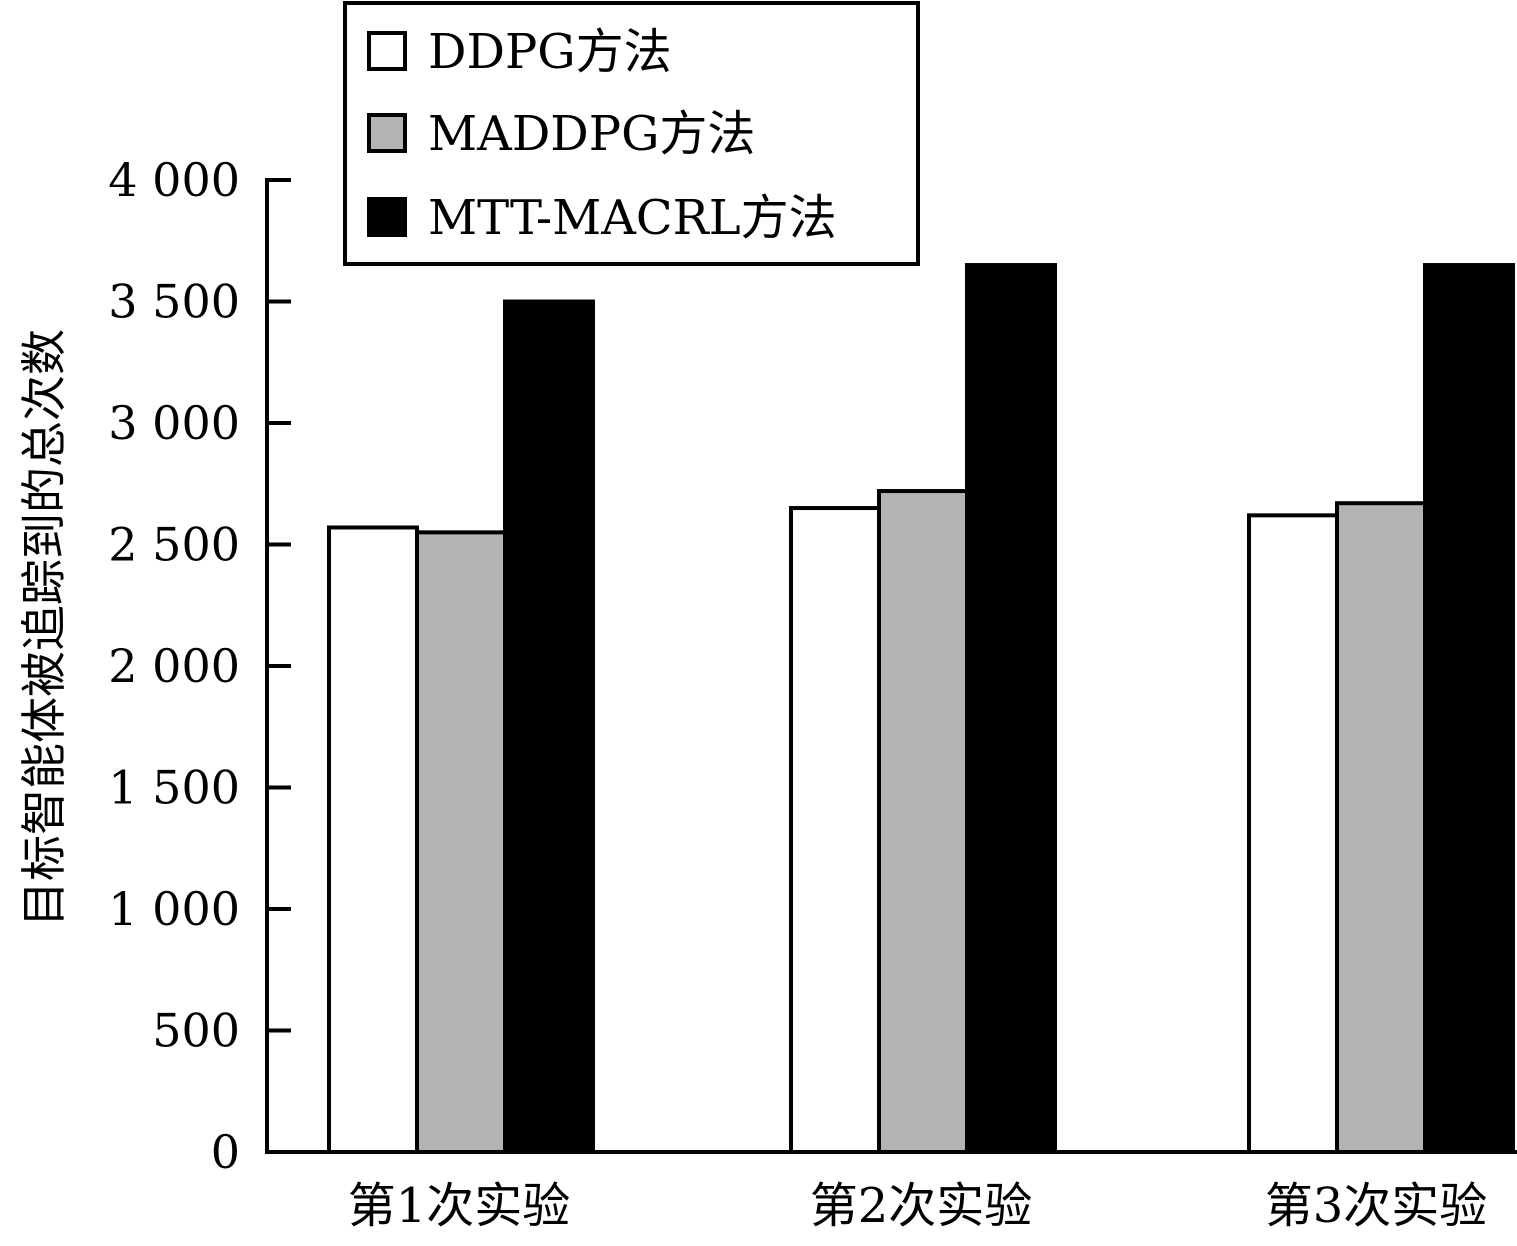 Image resolution: width=1517 pixels, height=1246 pixels. I want to click on legend: DDPG方法 MADDPG方法 MTT-MACRL方法, so click(631, 133).